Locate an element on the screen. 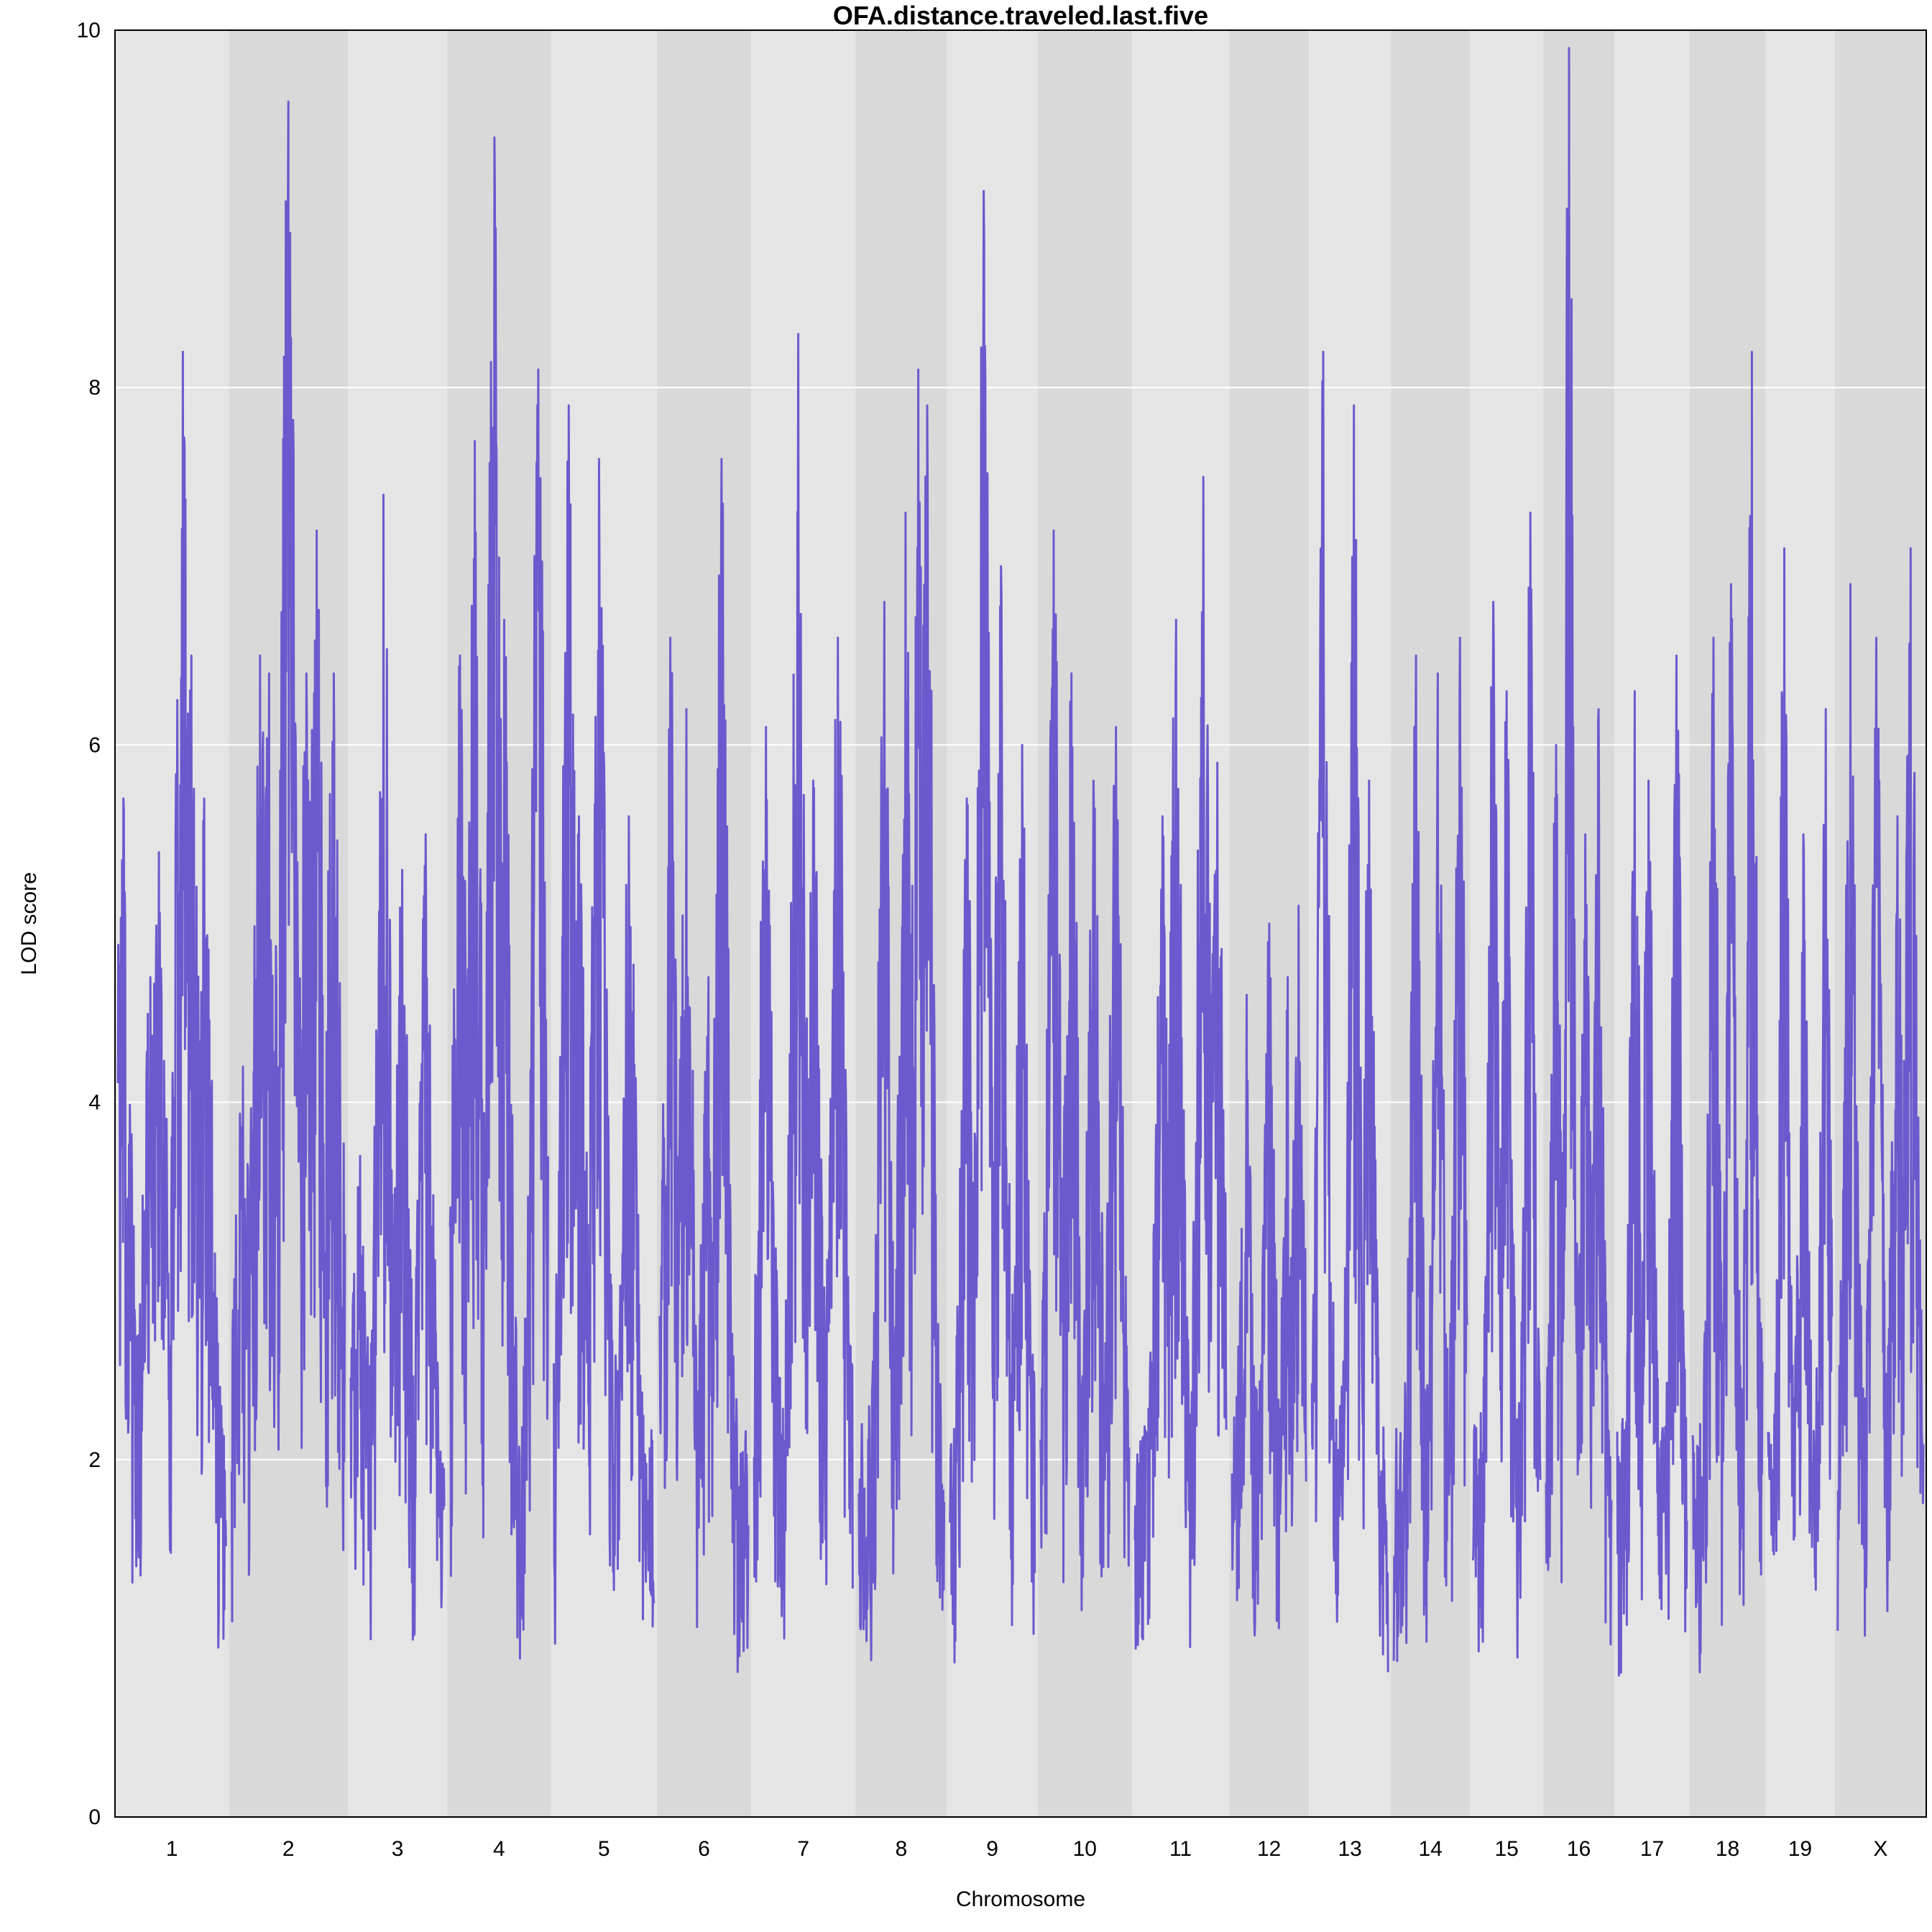 Image resolution: width=1932 pixels, height=1932 pixels. x-tick-label: 16 is located at coordinates (1579, 1849).